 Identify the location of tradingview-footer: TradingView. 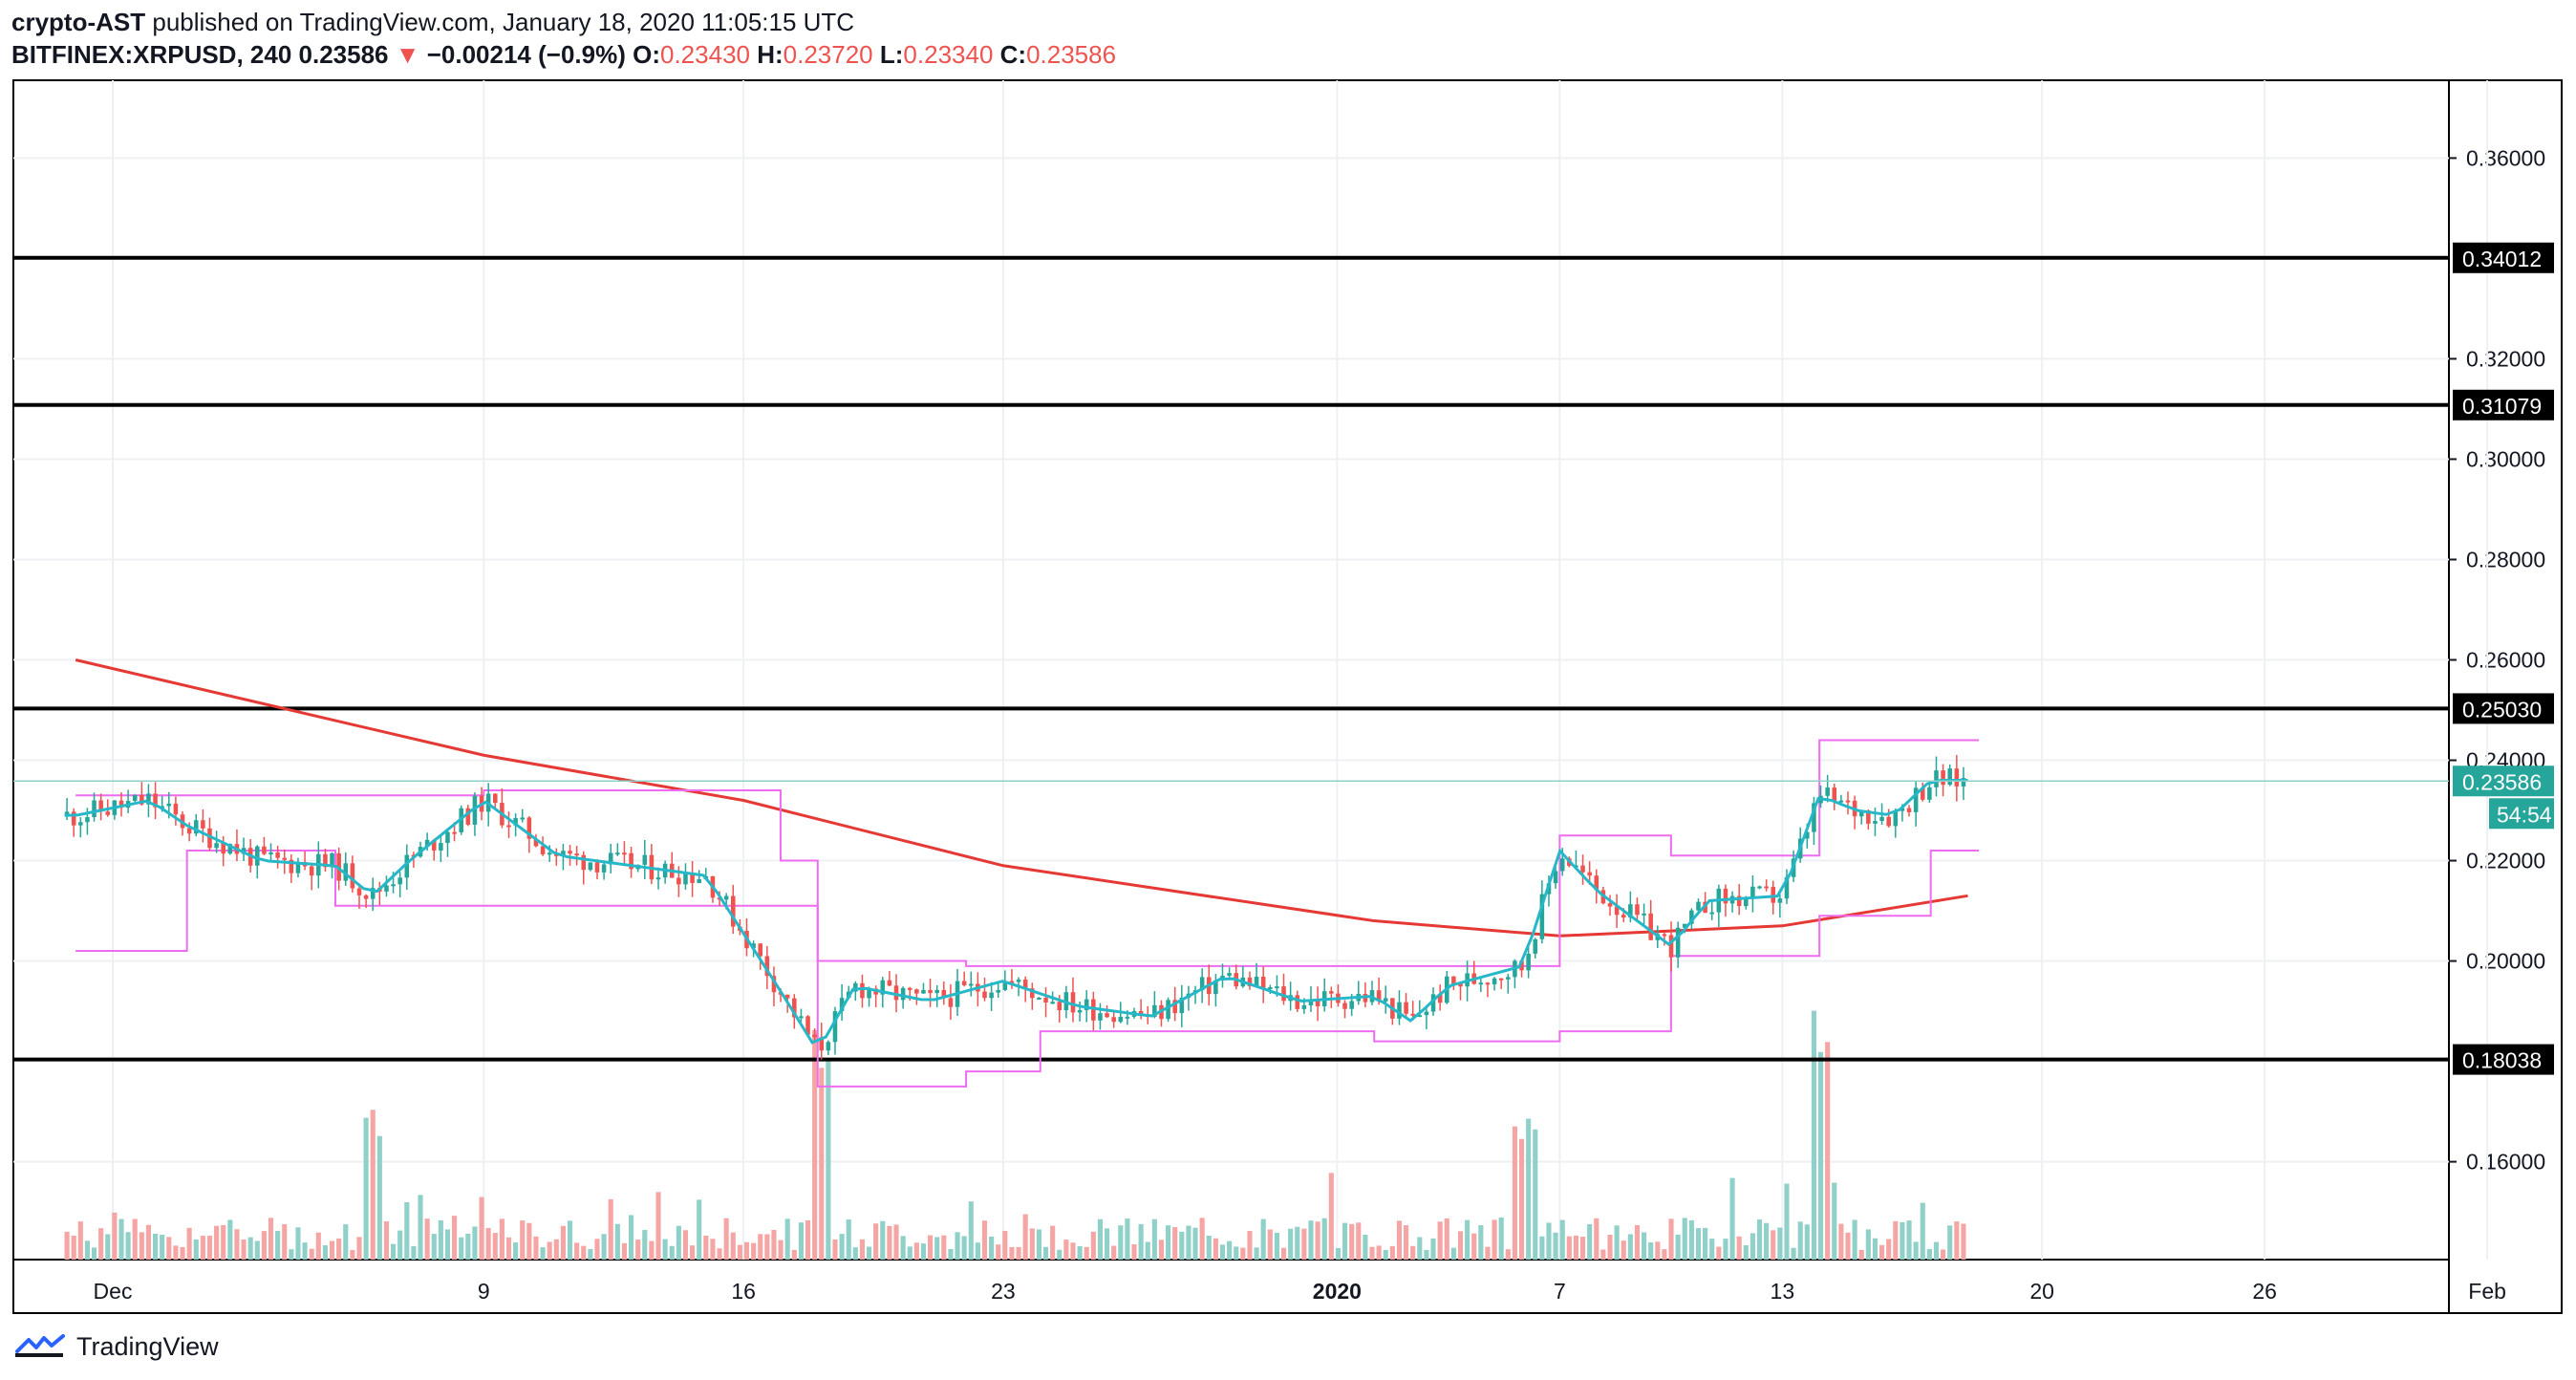
(116, 1346).